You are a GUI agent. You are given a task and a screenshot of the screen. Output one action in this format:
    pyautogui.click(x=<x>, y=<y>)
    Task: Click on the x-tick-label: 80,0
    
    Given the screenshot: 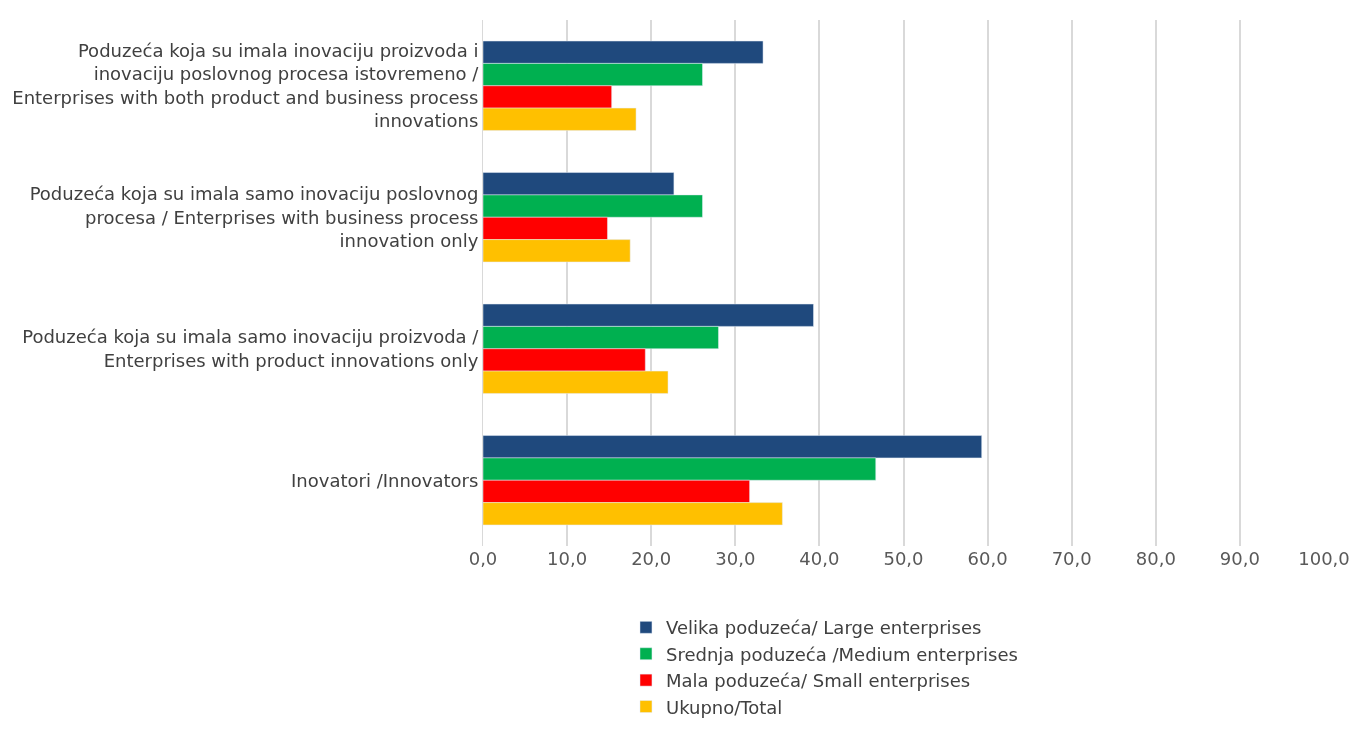 What is the action you would take?
    pyautogui.click(x=1155, y=558)
    